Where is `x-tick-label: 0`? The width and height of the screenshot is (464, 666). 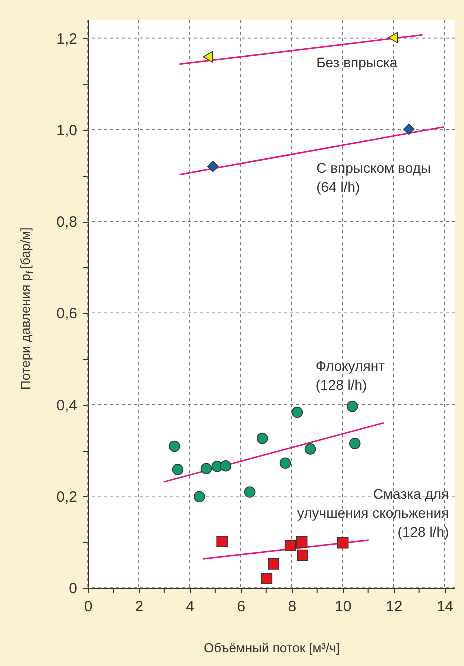
x-tick-label: 0 is located at coordinates (88, 607).